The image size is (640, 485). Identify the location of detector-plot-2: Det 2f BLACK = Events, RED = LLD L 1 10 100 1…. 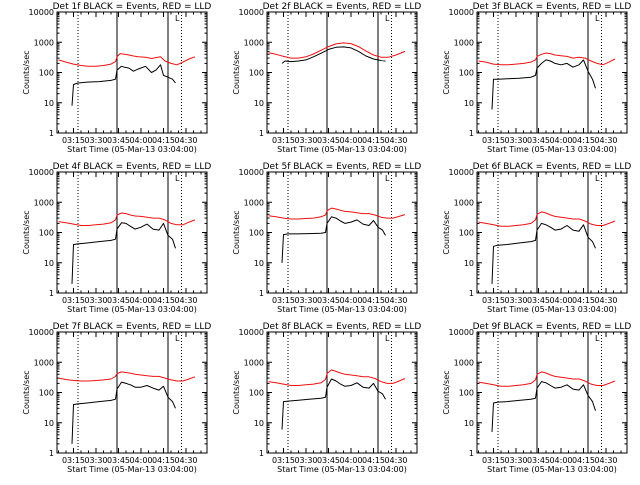
(326, 78).